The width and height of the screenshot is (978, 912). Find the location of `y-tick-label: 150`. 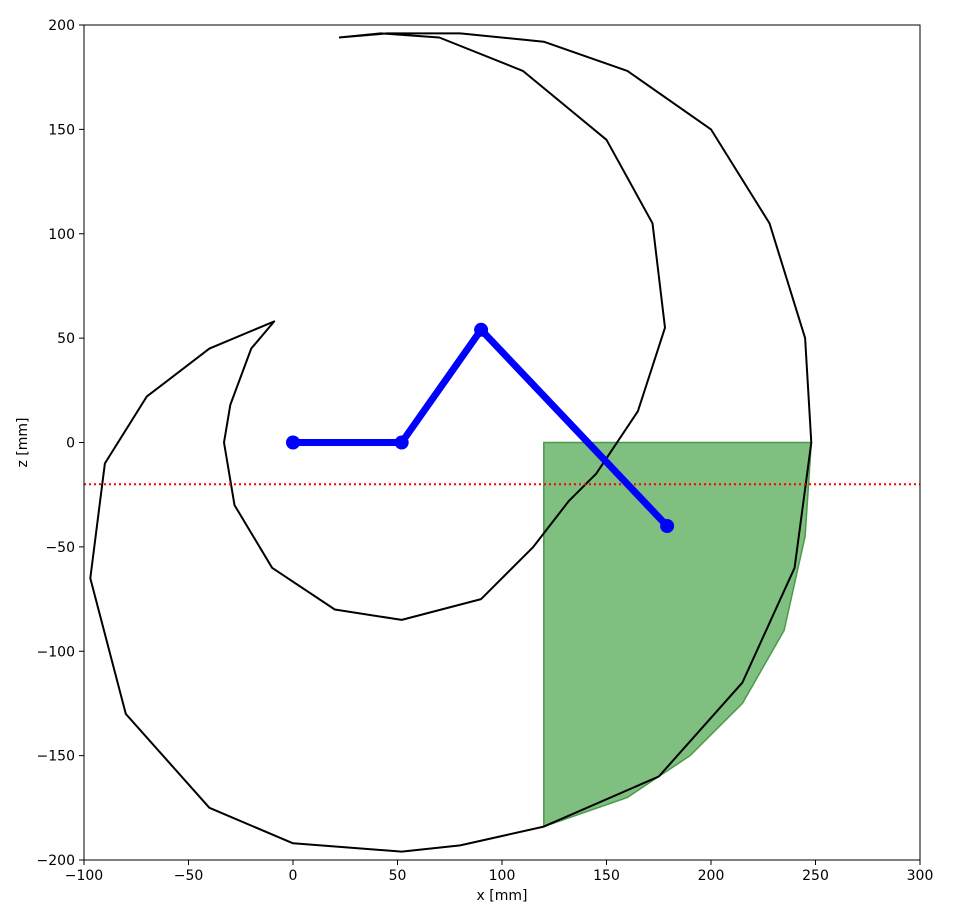

y-tick-label: 150 is located at coordinates (61, 130).